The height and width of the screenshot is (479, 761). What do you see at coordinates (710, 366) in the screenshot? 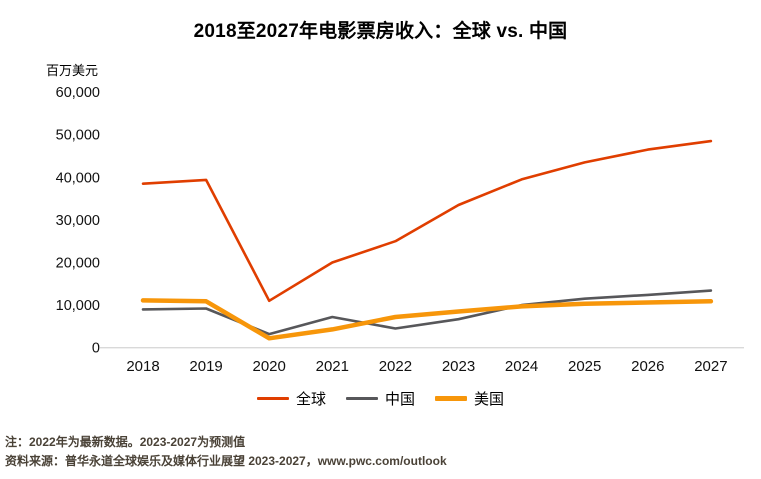
I see `x-tick-label: 2027` at bounding box center [710, 366].